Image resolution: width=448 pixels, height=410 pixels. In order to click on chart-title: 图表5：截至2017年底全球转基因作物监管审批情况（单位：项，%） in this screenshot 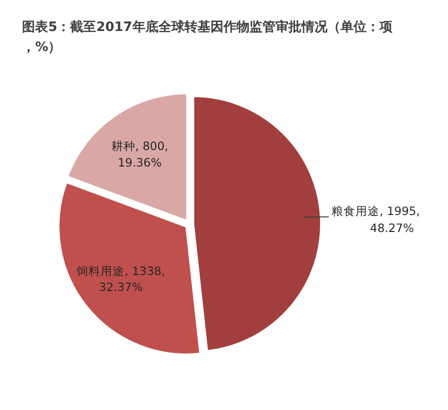, I will do `click(208, 37)`.